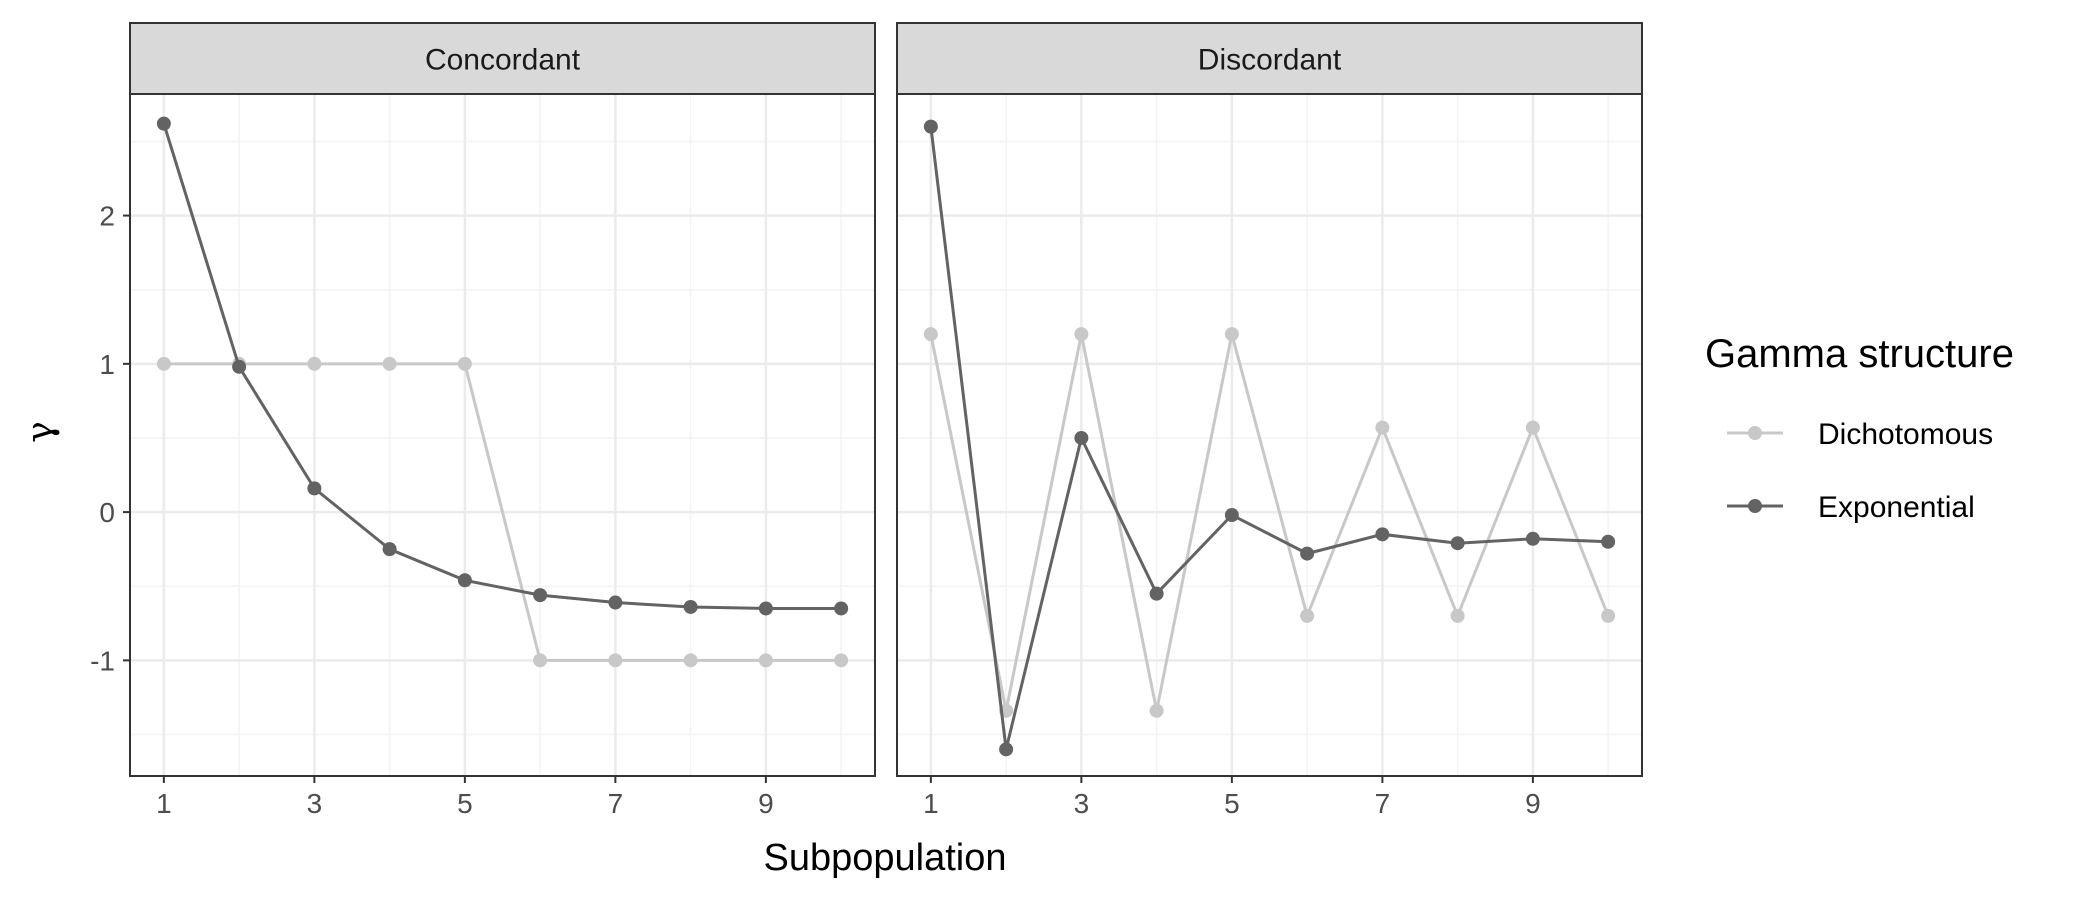 This screenshot has height=900, width=2100. I want to click on y-axis: -1 0 1 2, so click(110, 438).